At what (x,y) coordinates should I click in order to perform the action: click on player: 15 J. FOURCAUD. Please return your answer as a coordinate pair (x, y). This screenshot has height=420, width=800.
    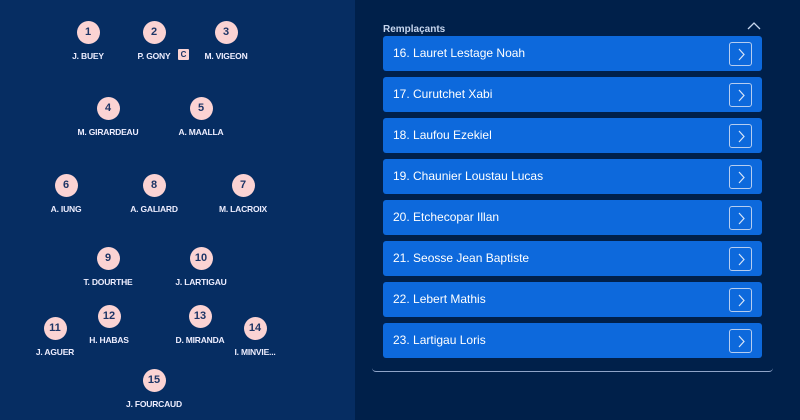
    Looking at the image, I should click on (154, 390).